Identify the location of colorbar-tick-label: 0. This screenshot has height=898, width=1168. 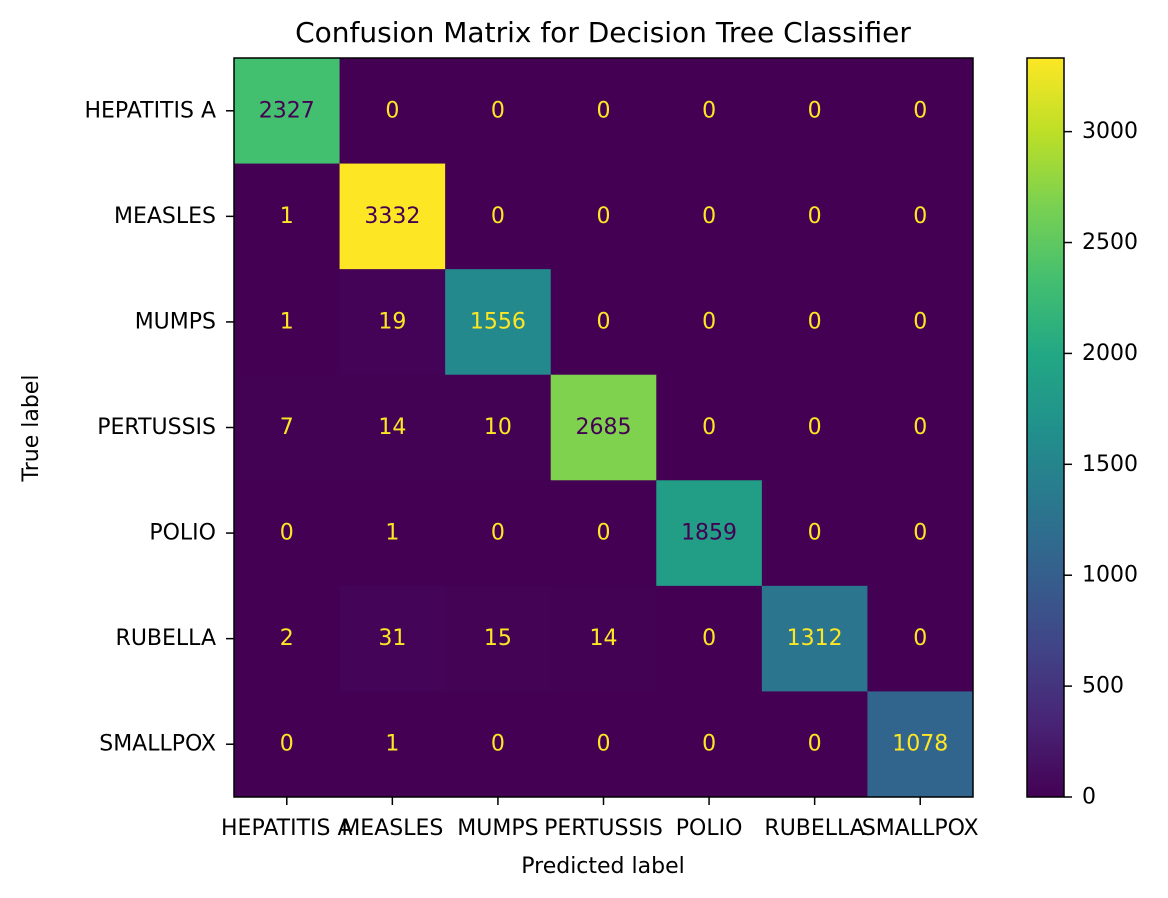
(1089, 797).